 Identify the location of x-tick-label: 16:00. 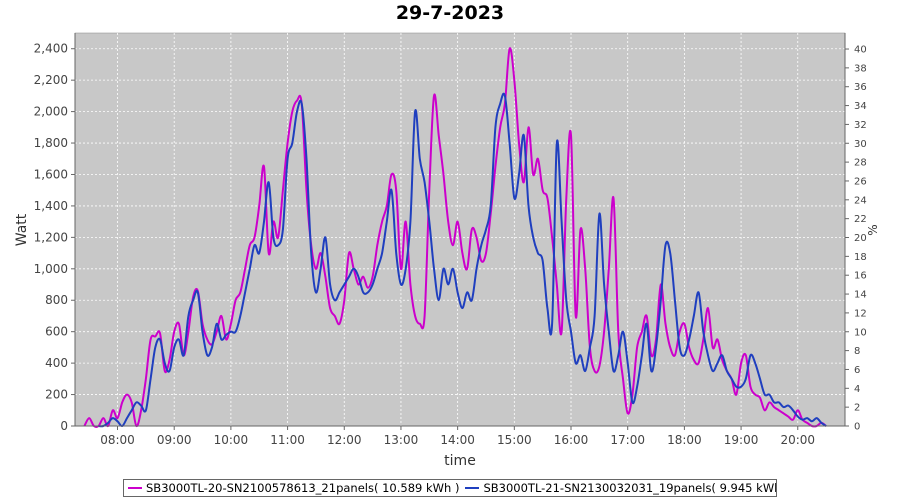
(571, 440).